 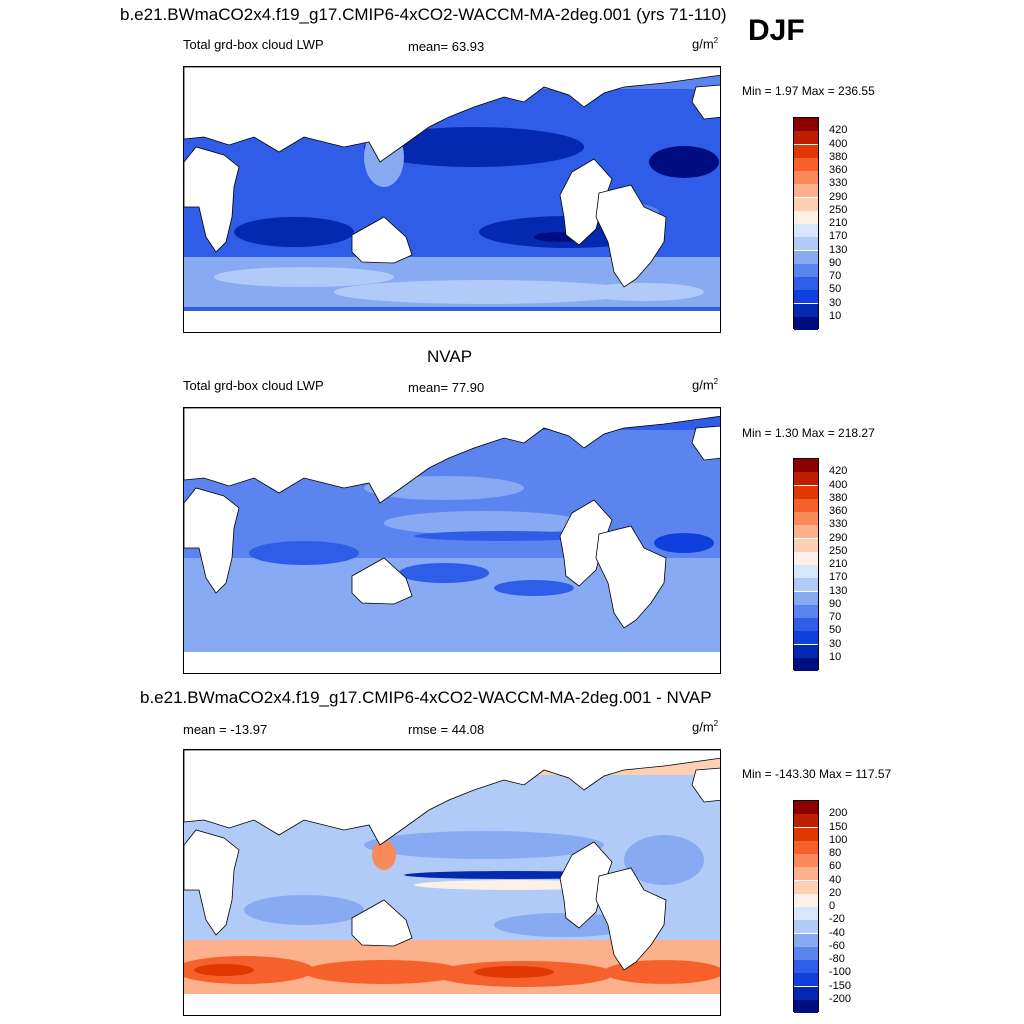 I want to click on colorbar-1-tick-label: 210, so click(x=838, y=223).